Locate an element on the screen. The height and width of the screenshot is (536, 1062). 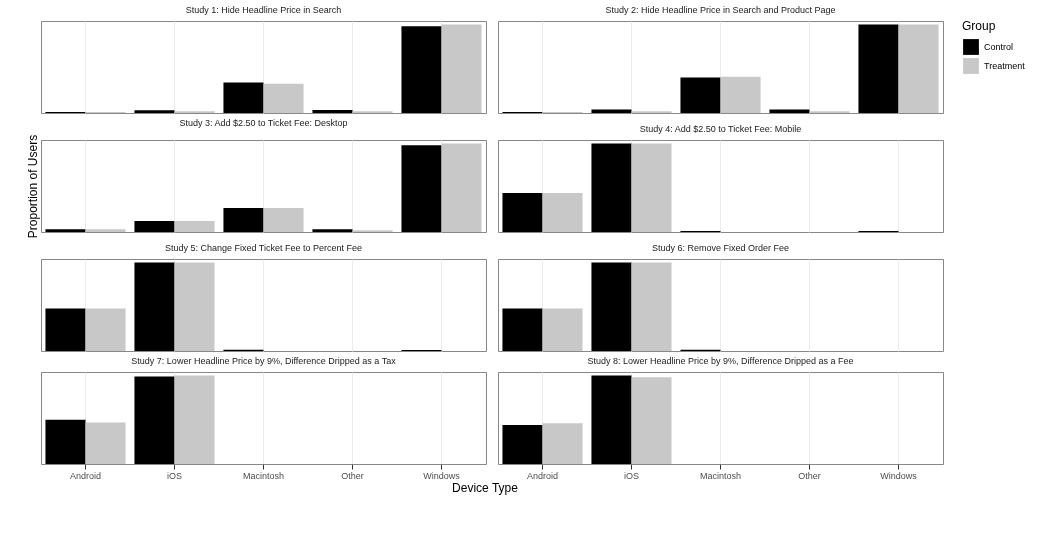
chart-title: Study 8: Lower Headline Price by 9%, Difference Dripped as a Fee is located at coordinates (720, 361).